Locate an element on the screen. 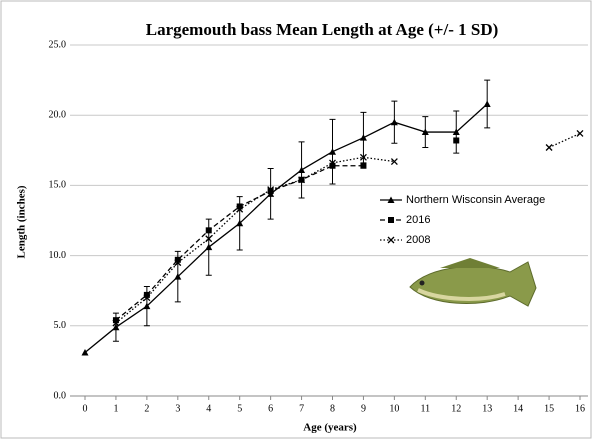  x-tick-label: 7 is located at coordinates (301, 408).